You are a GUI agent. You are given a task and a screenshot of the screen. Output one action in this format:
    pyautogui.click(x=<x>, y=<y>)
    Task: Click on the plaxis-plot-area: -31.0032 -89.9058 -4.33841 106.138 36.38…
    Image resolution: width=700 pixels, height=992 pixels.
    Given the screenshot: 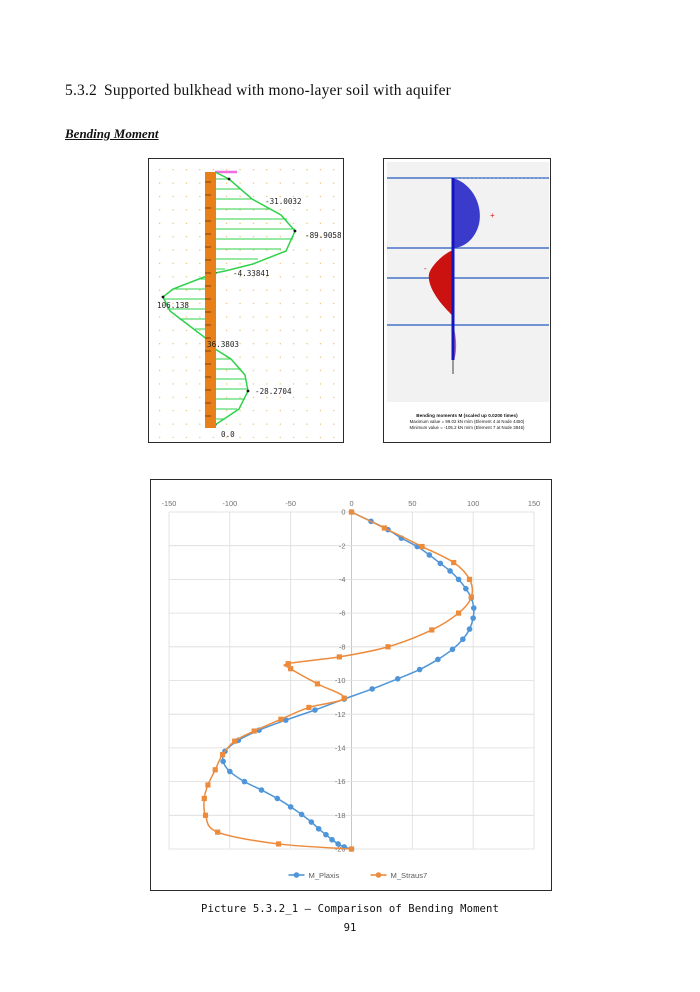 What is the action you would take?
    pyautogui.click(x=247, y=301)
    